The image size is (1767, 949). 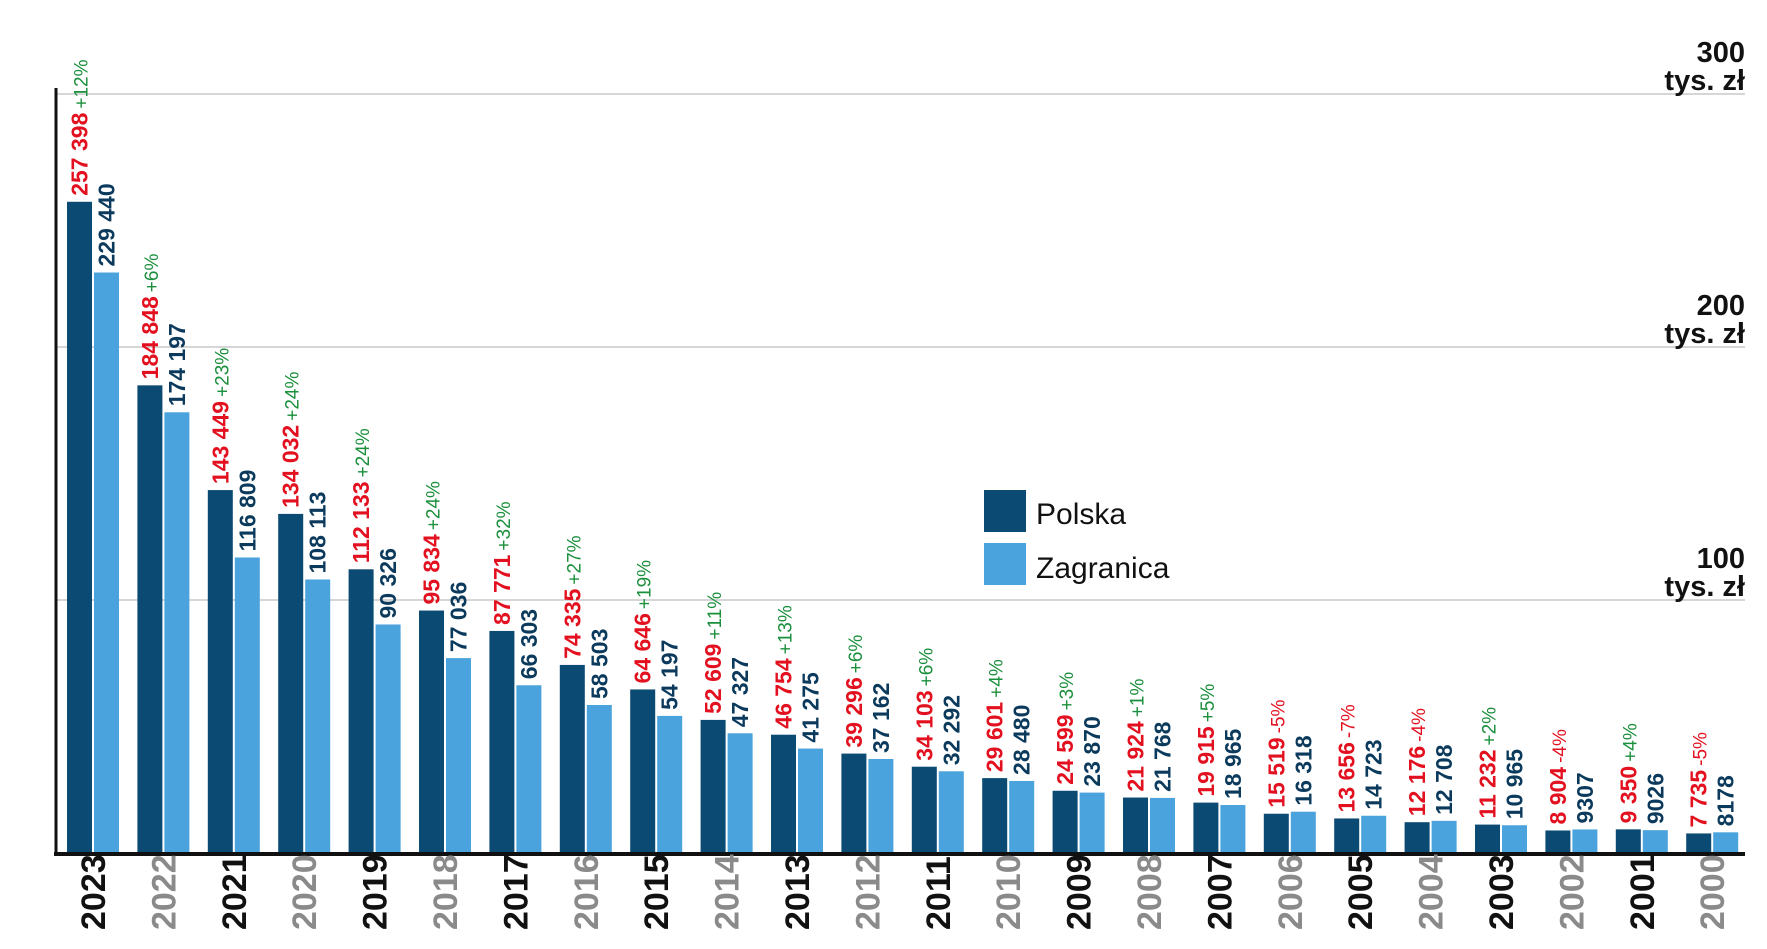 What do you see at coordinates (713, 653) in the screenshot?
I see `data-label-polska-2014: 52 609+11%` at bounding box center [713, 653].